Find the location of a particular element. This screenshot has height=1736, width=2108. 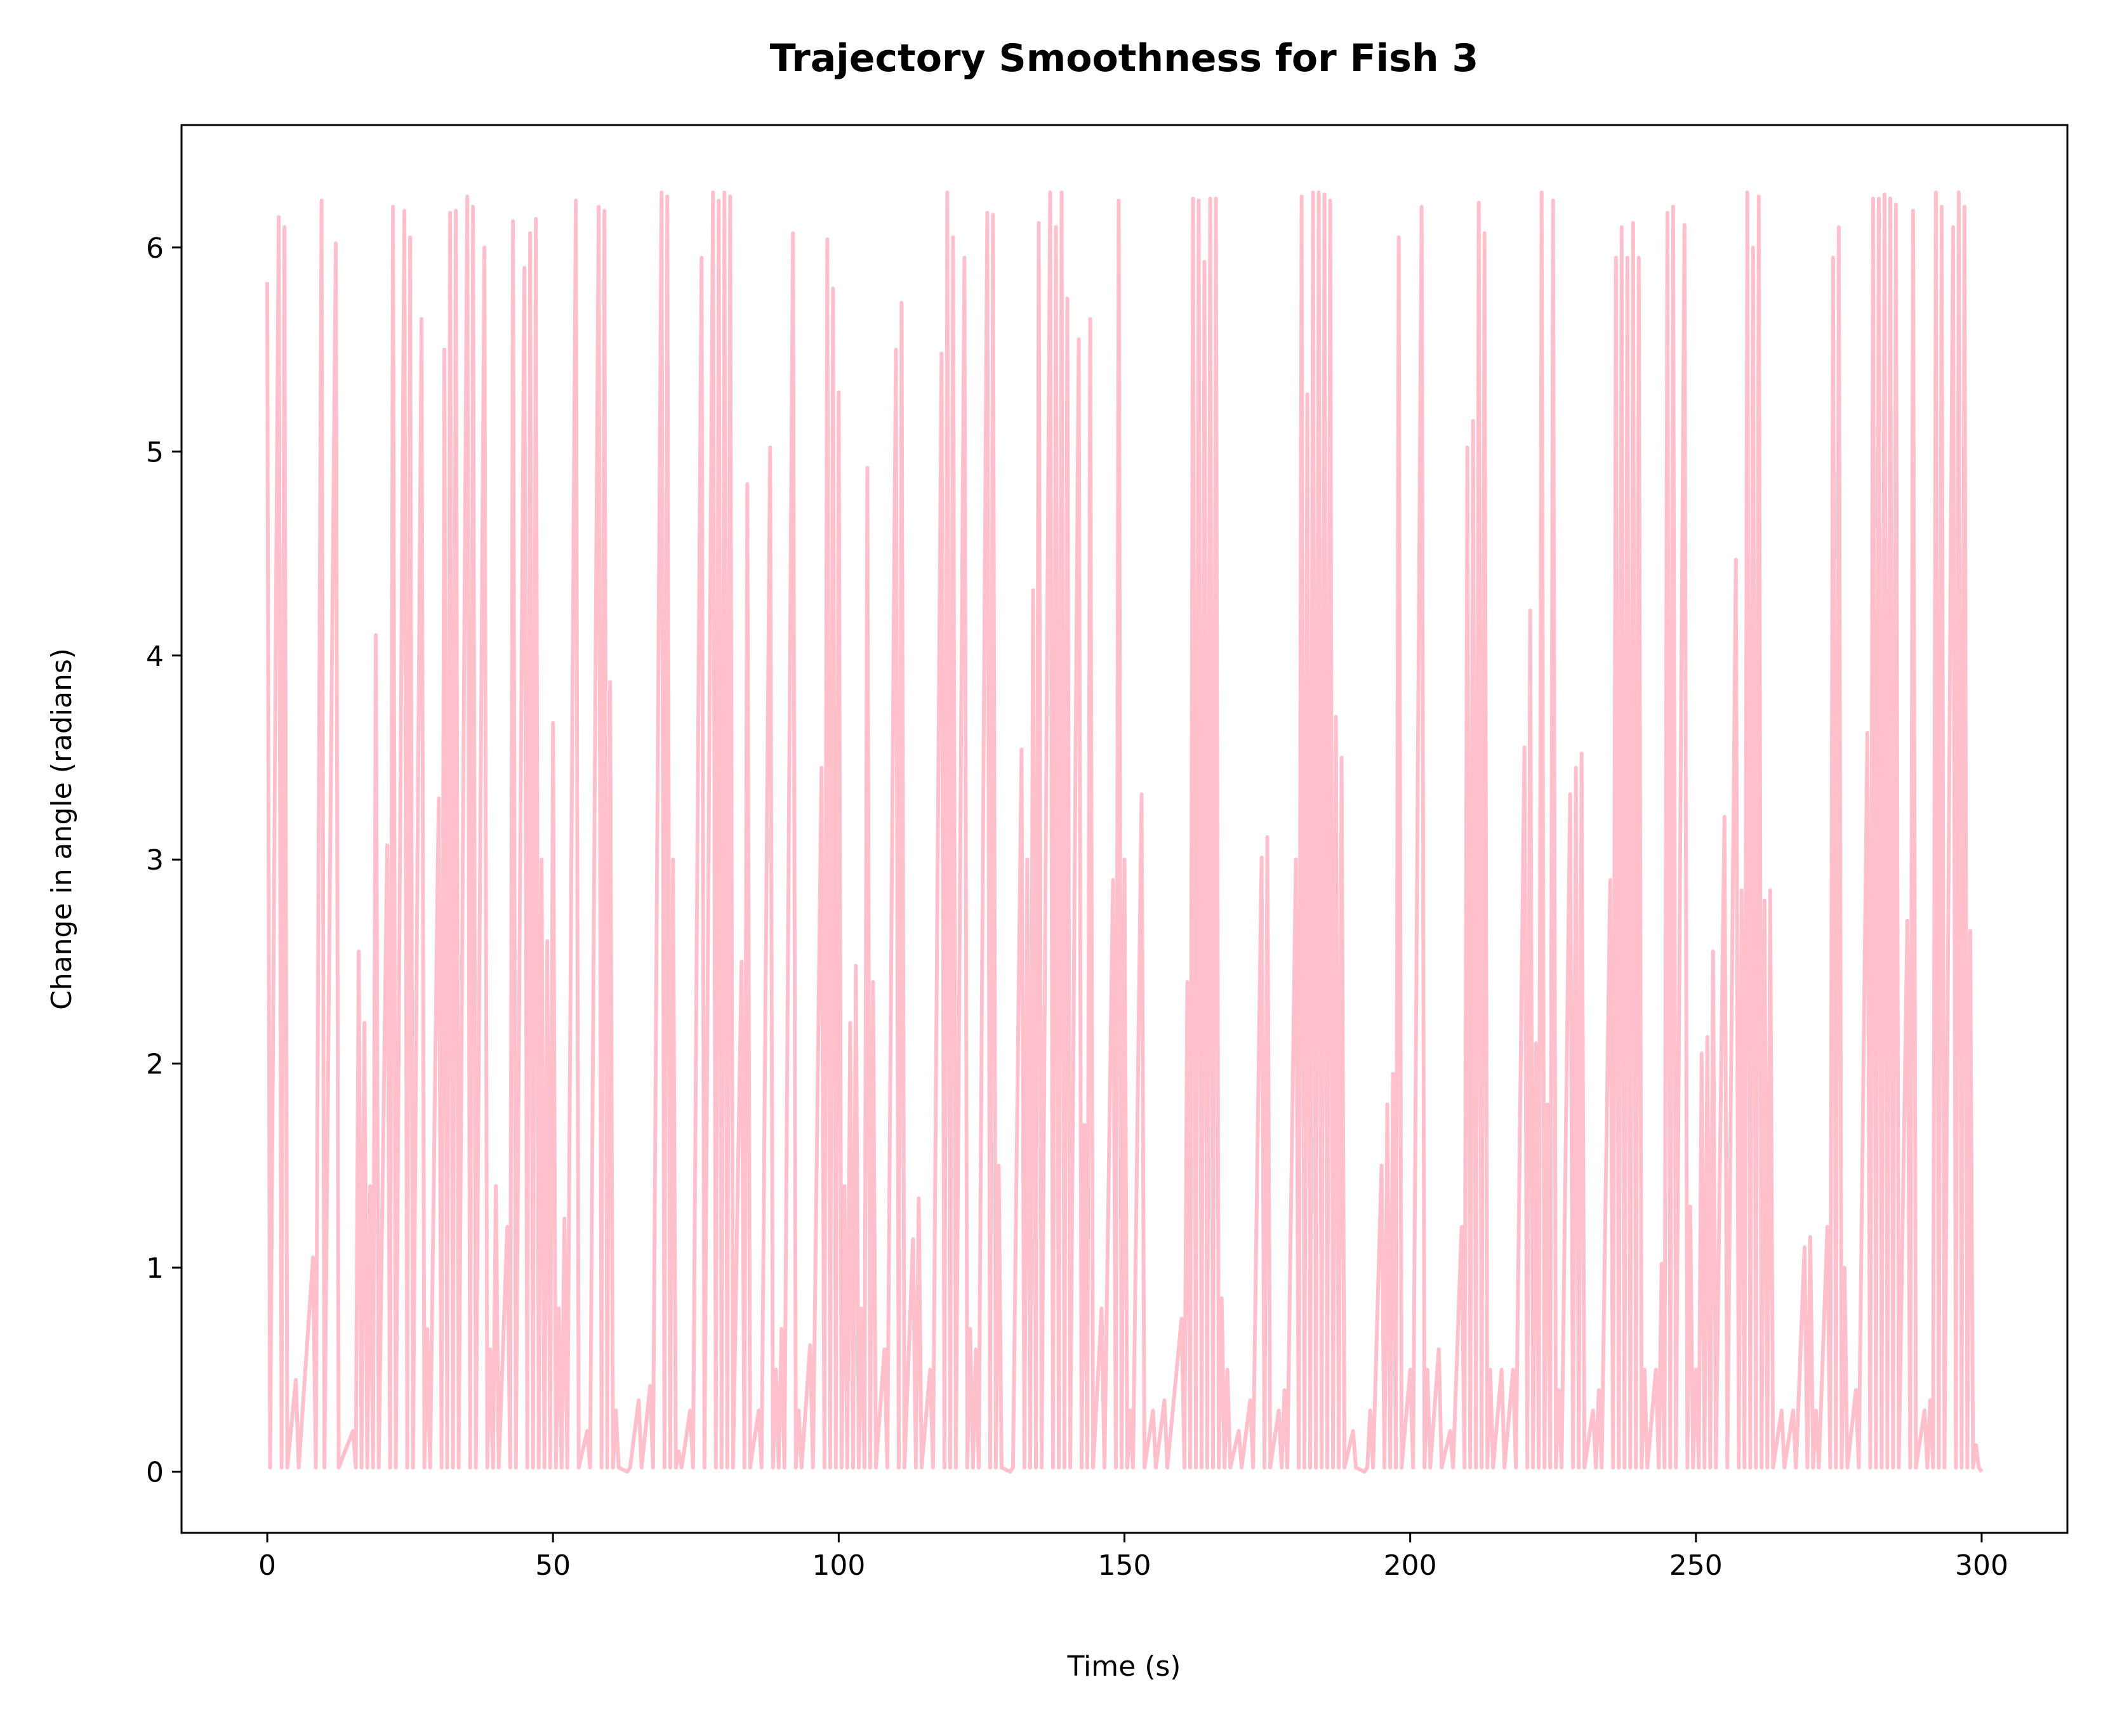

x-tick-label: 150 is located at coordinates (1124, 1566).